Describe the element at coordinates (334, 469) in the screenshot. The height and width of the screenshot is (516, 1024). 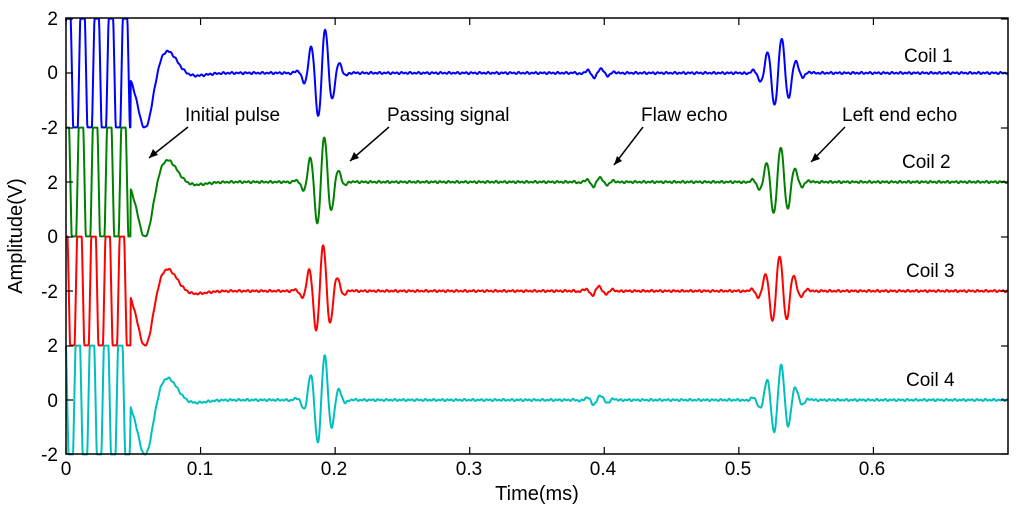
I see `x-tick-label: 0.2` at that location.